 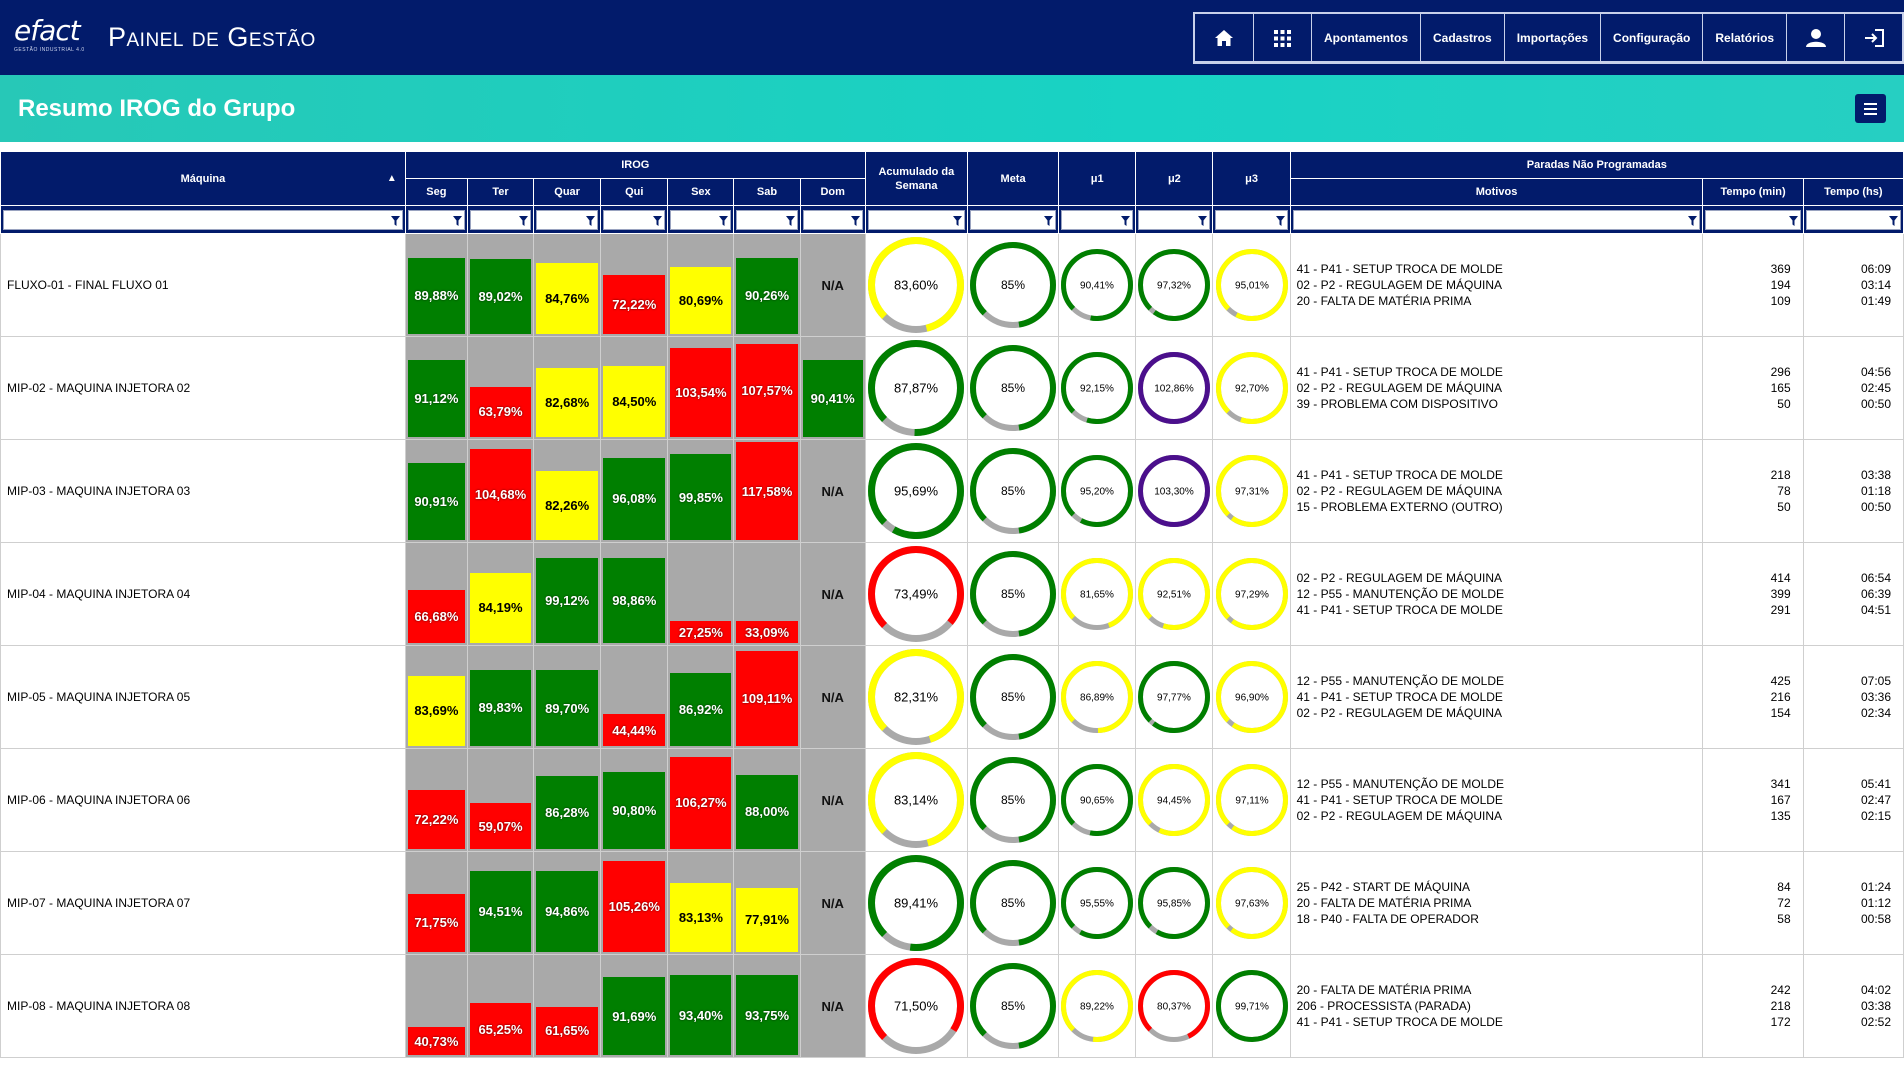 I want to click on filter-input-machine, so click(x=203, y=219).